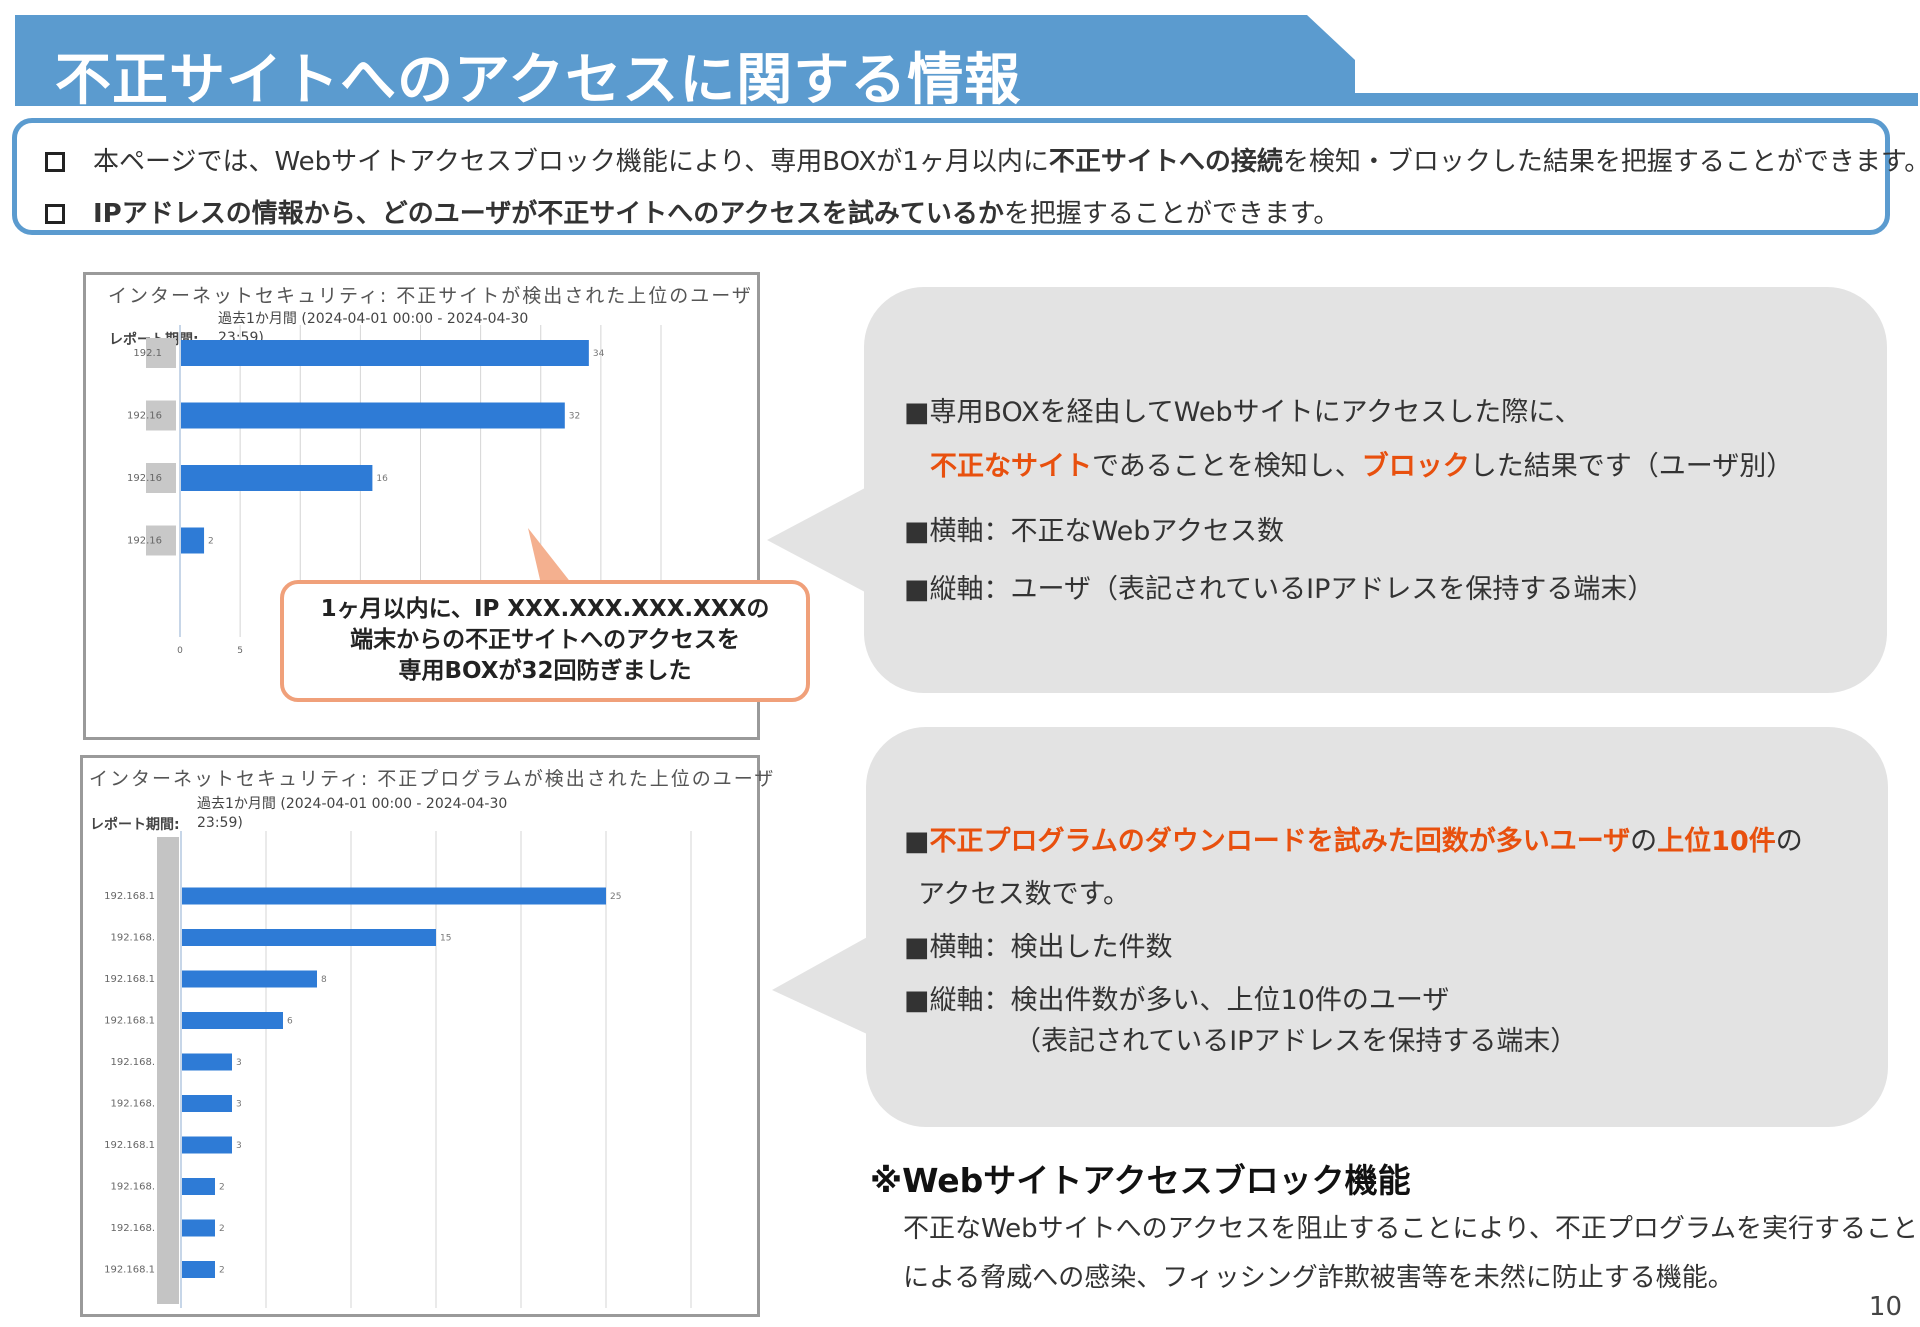 Image resolution: width=1920 pixels, height=1327 pixels. Describe the element at coordinates (1011, 466) in the screenshot. I see `bubble1-highlight-1: 不正なサイト` at that location.